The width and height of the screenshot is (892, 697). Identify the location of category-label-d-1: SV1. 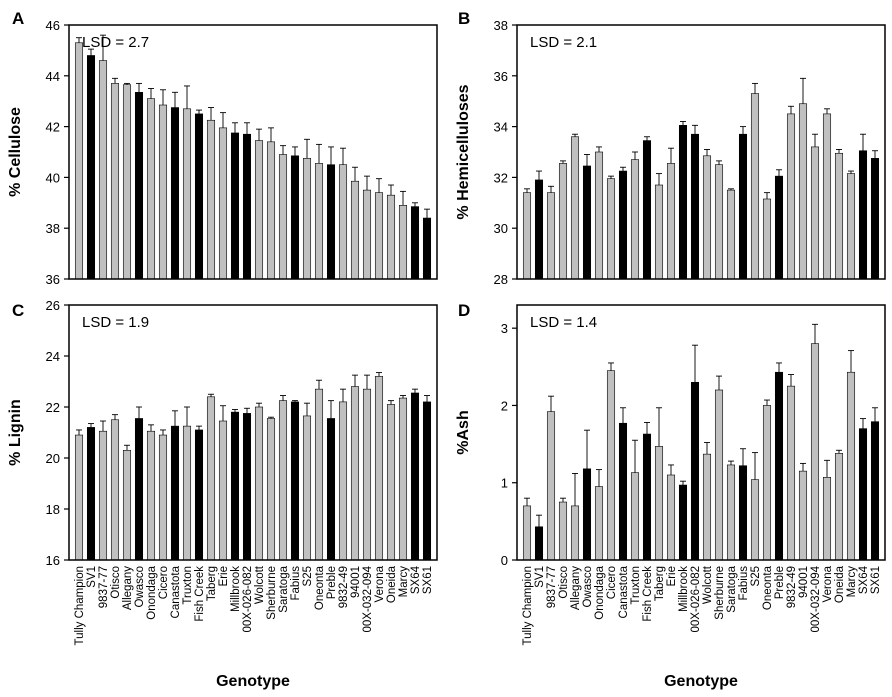
(540, 577).